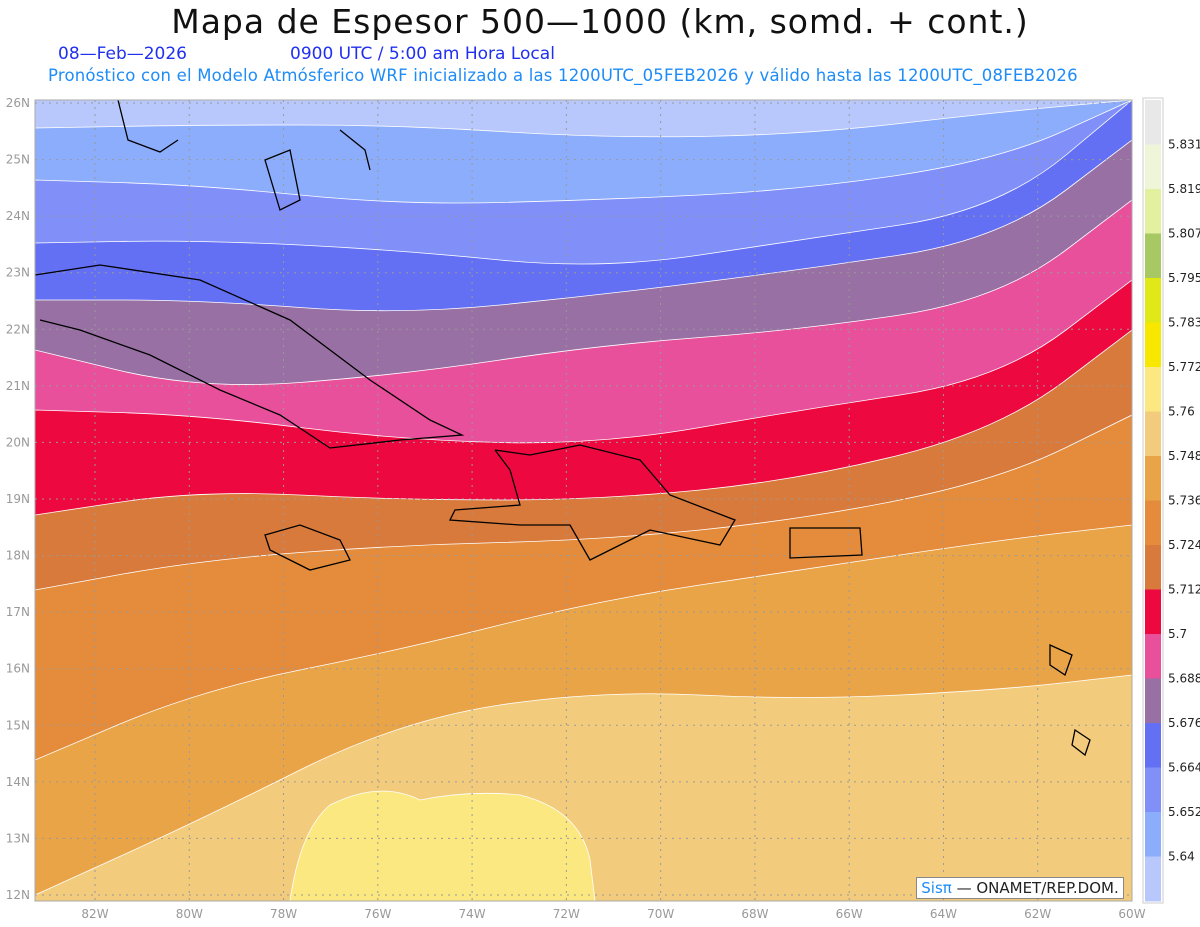 This screenshot has height=927, width=1200. I want to click on lon-label: 80W, so click(189, 914).